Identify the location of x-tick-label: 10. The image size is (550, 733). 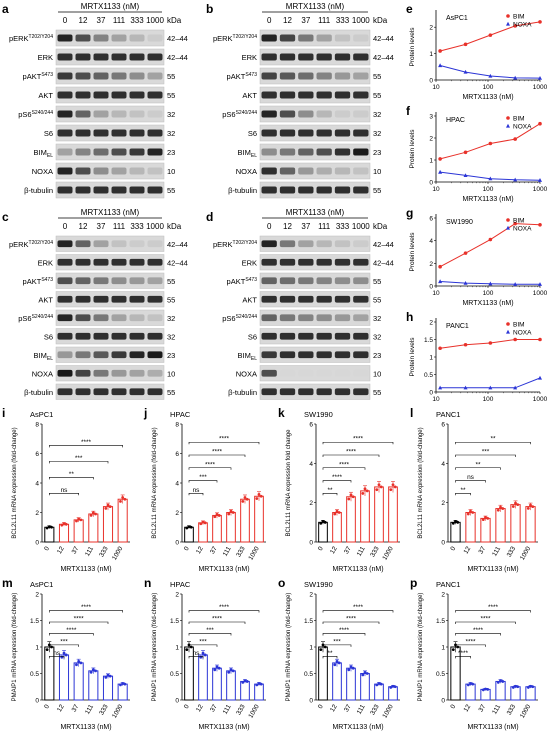
(436, 293).